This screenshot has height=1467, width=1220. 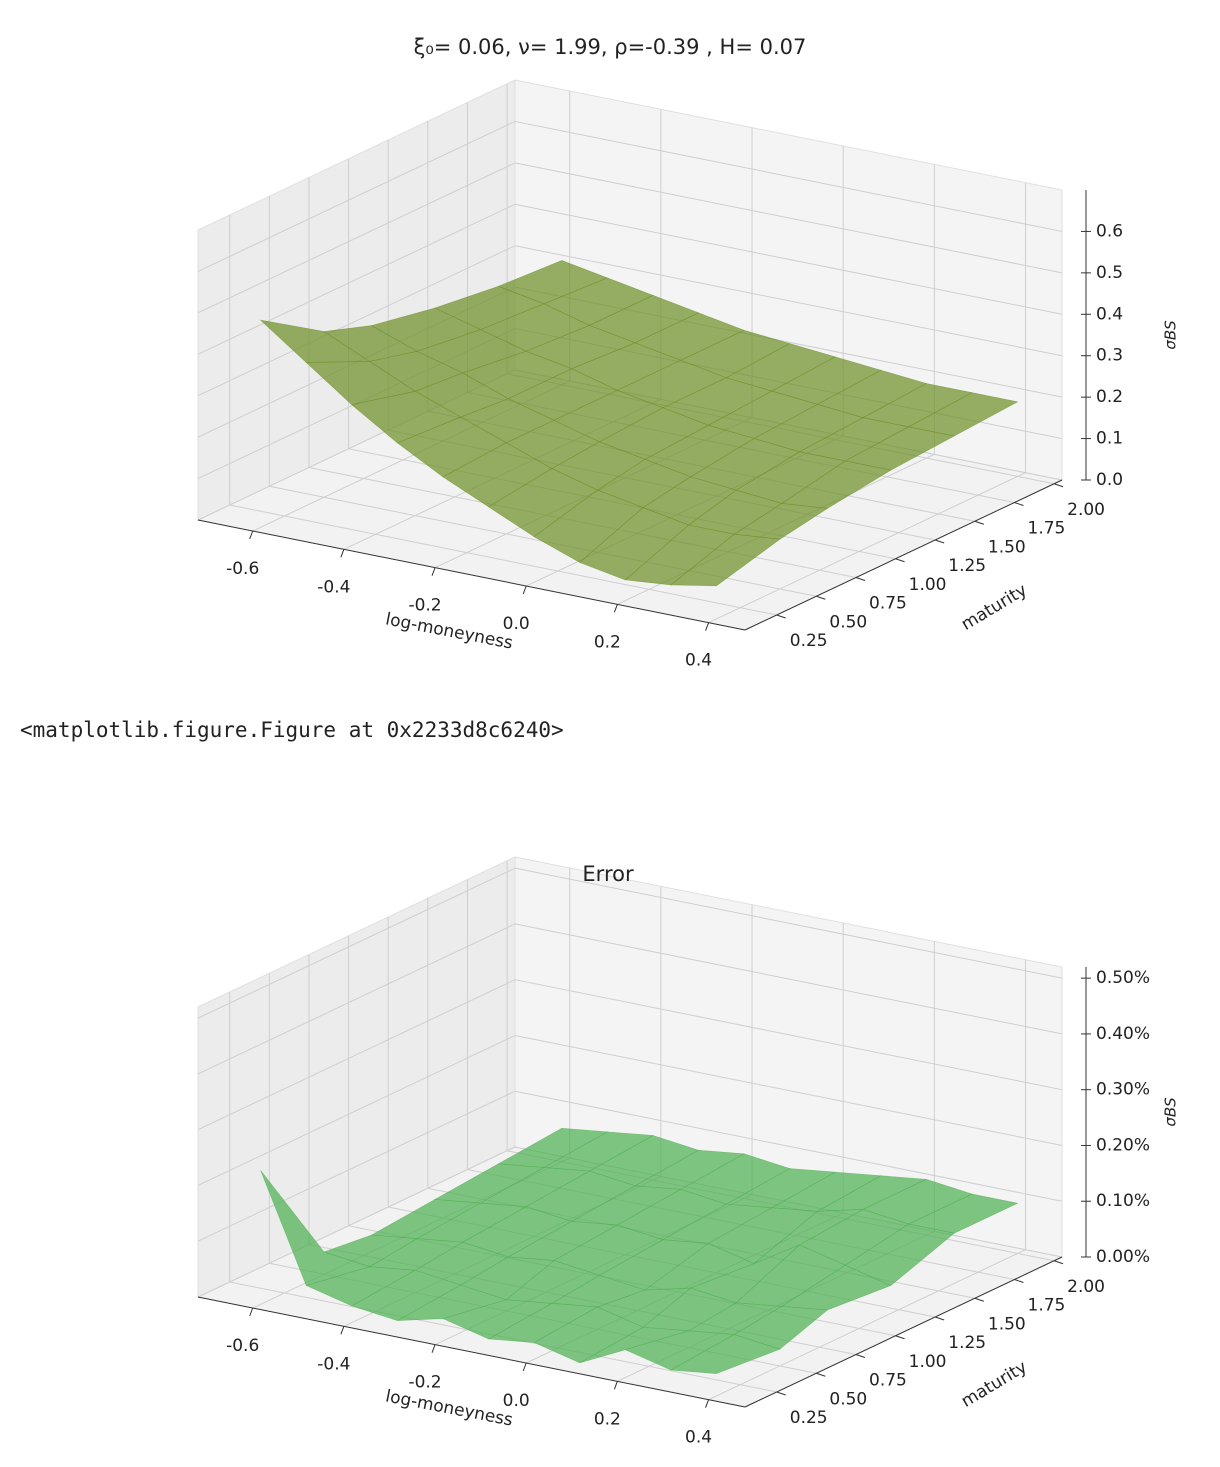 I want to click on chart-title: ξ₀= 0.06, ν= 1.99, ρ=-0.39 , H= 0.07, so click(x=610, y=47).